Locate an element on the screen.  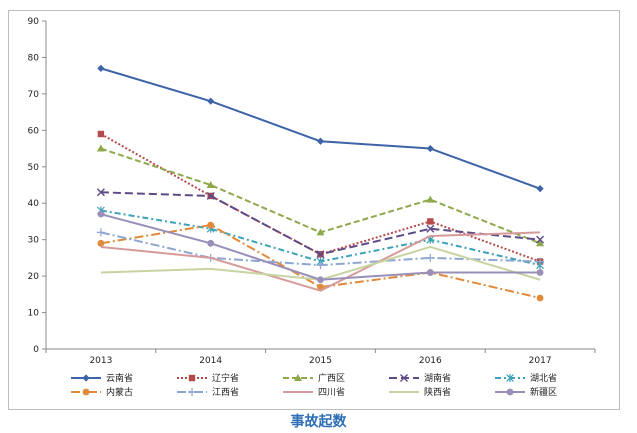
legend-label: 陕西省 is located at coordinates (437, 392).